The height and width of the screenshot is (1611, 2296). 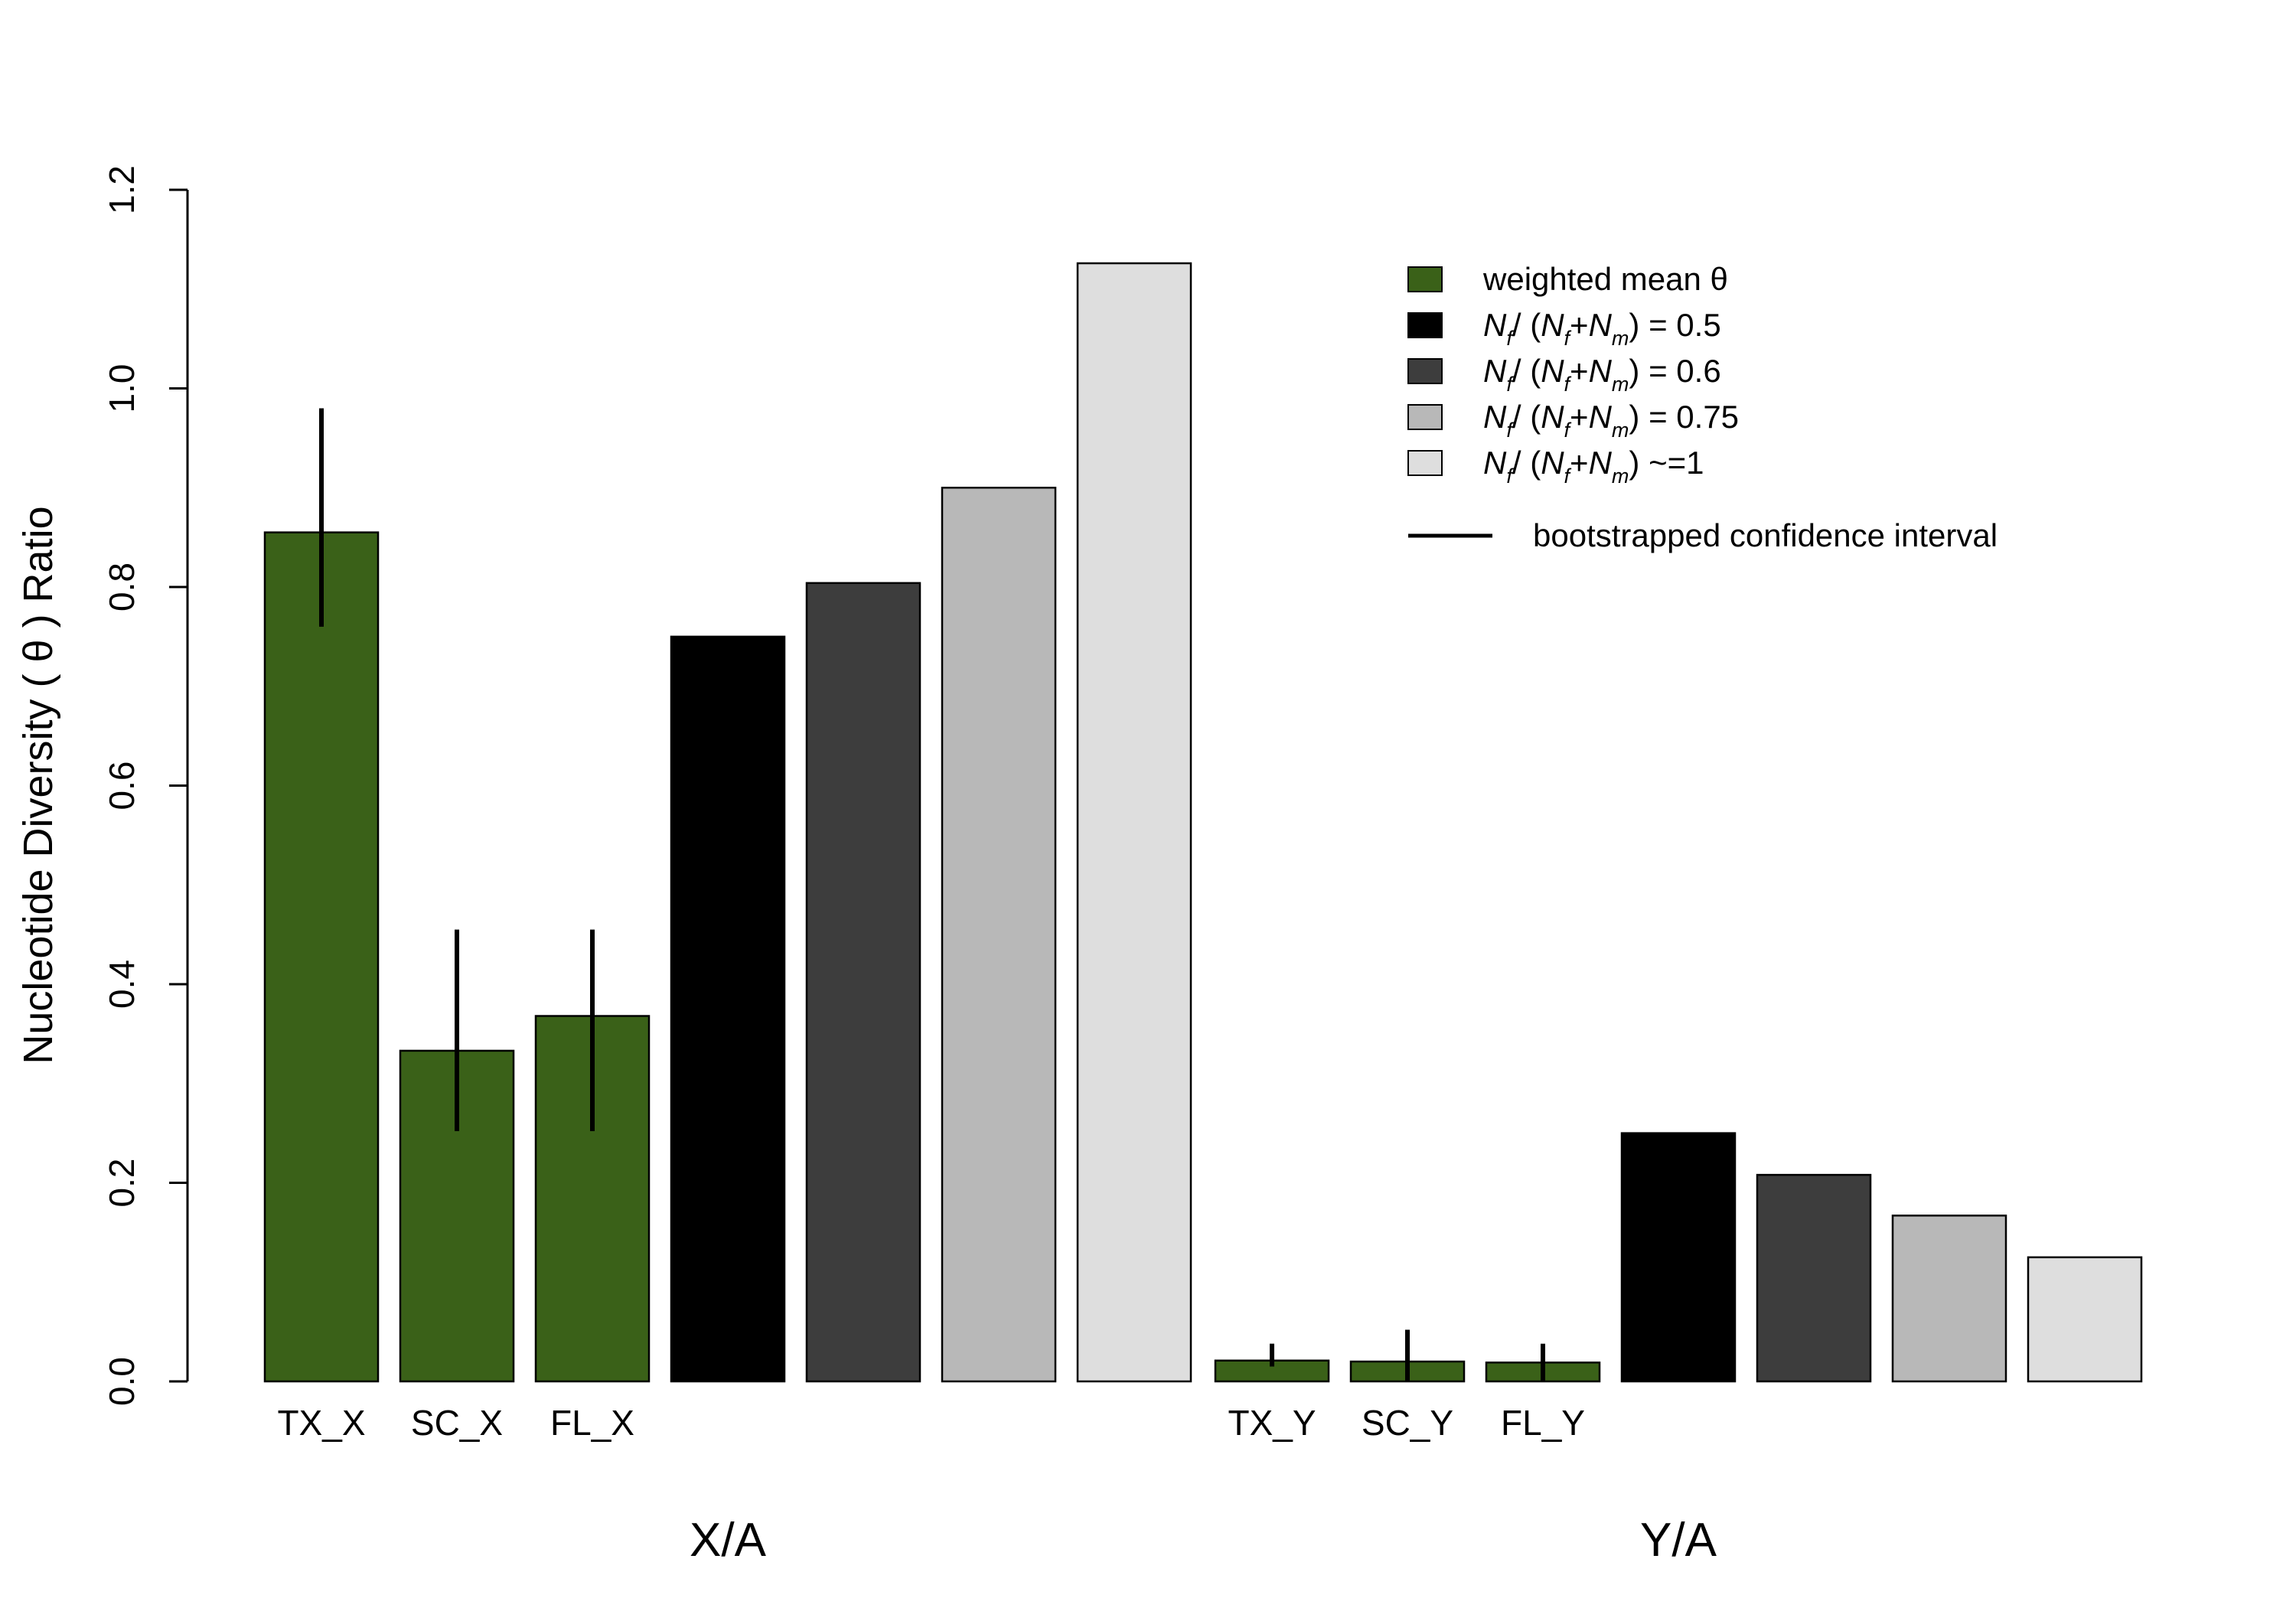 I want to click on y-tick-label: 0.4, so click(x=122, y=984).